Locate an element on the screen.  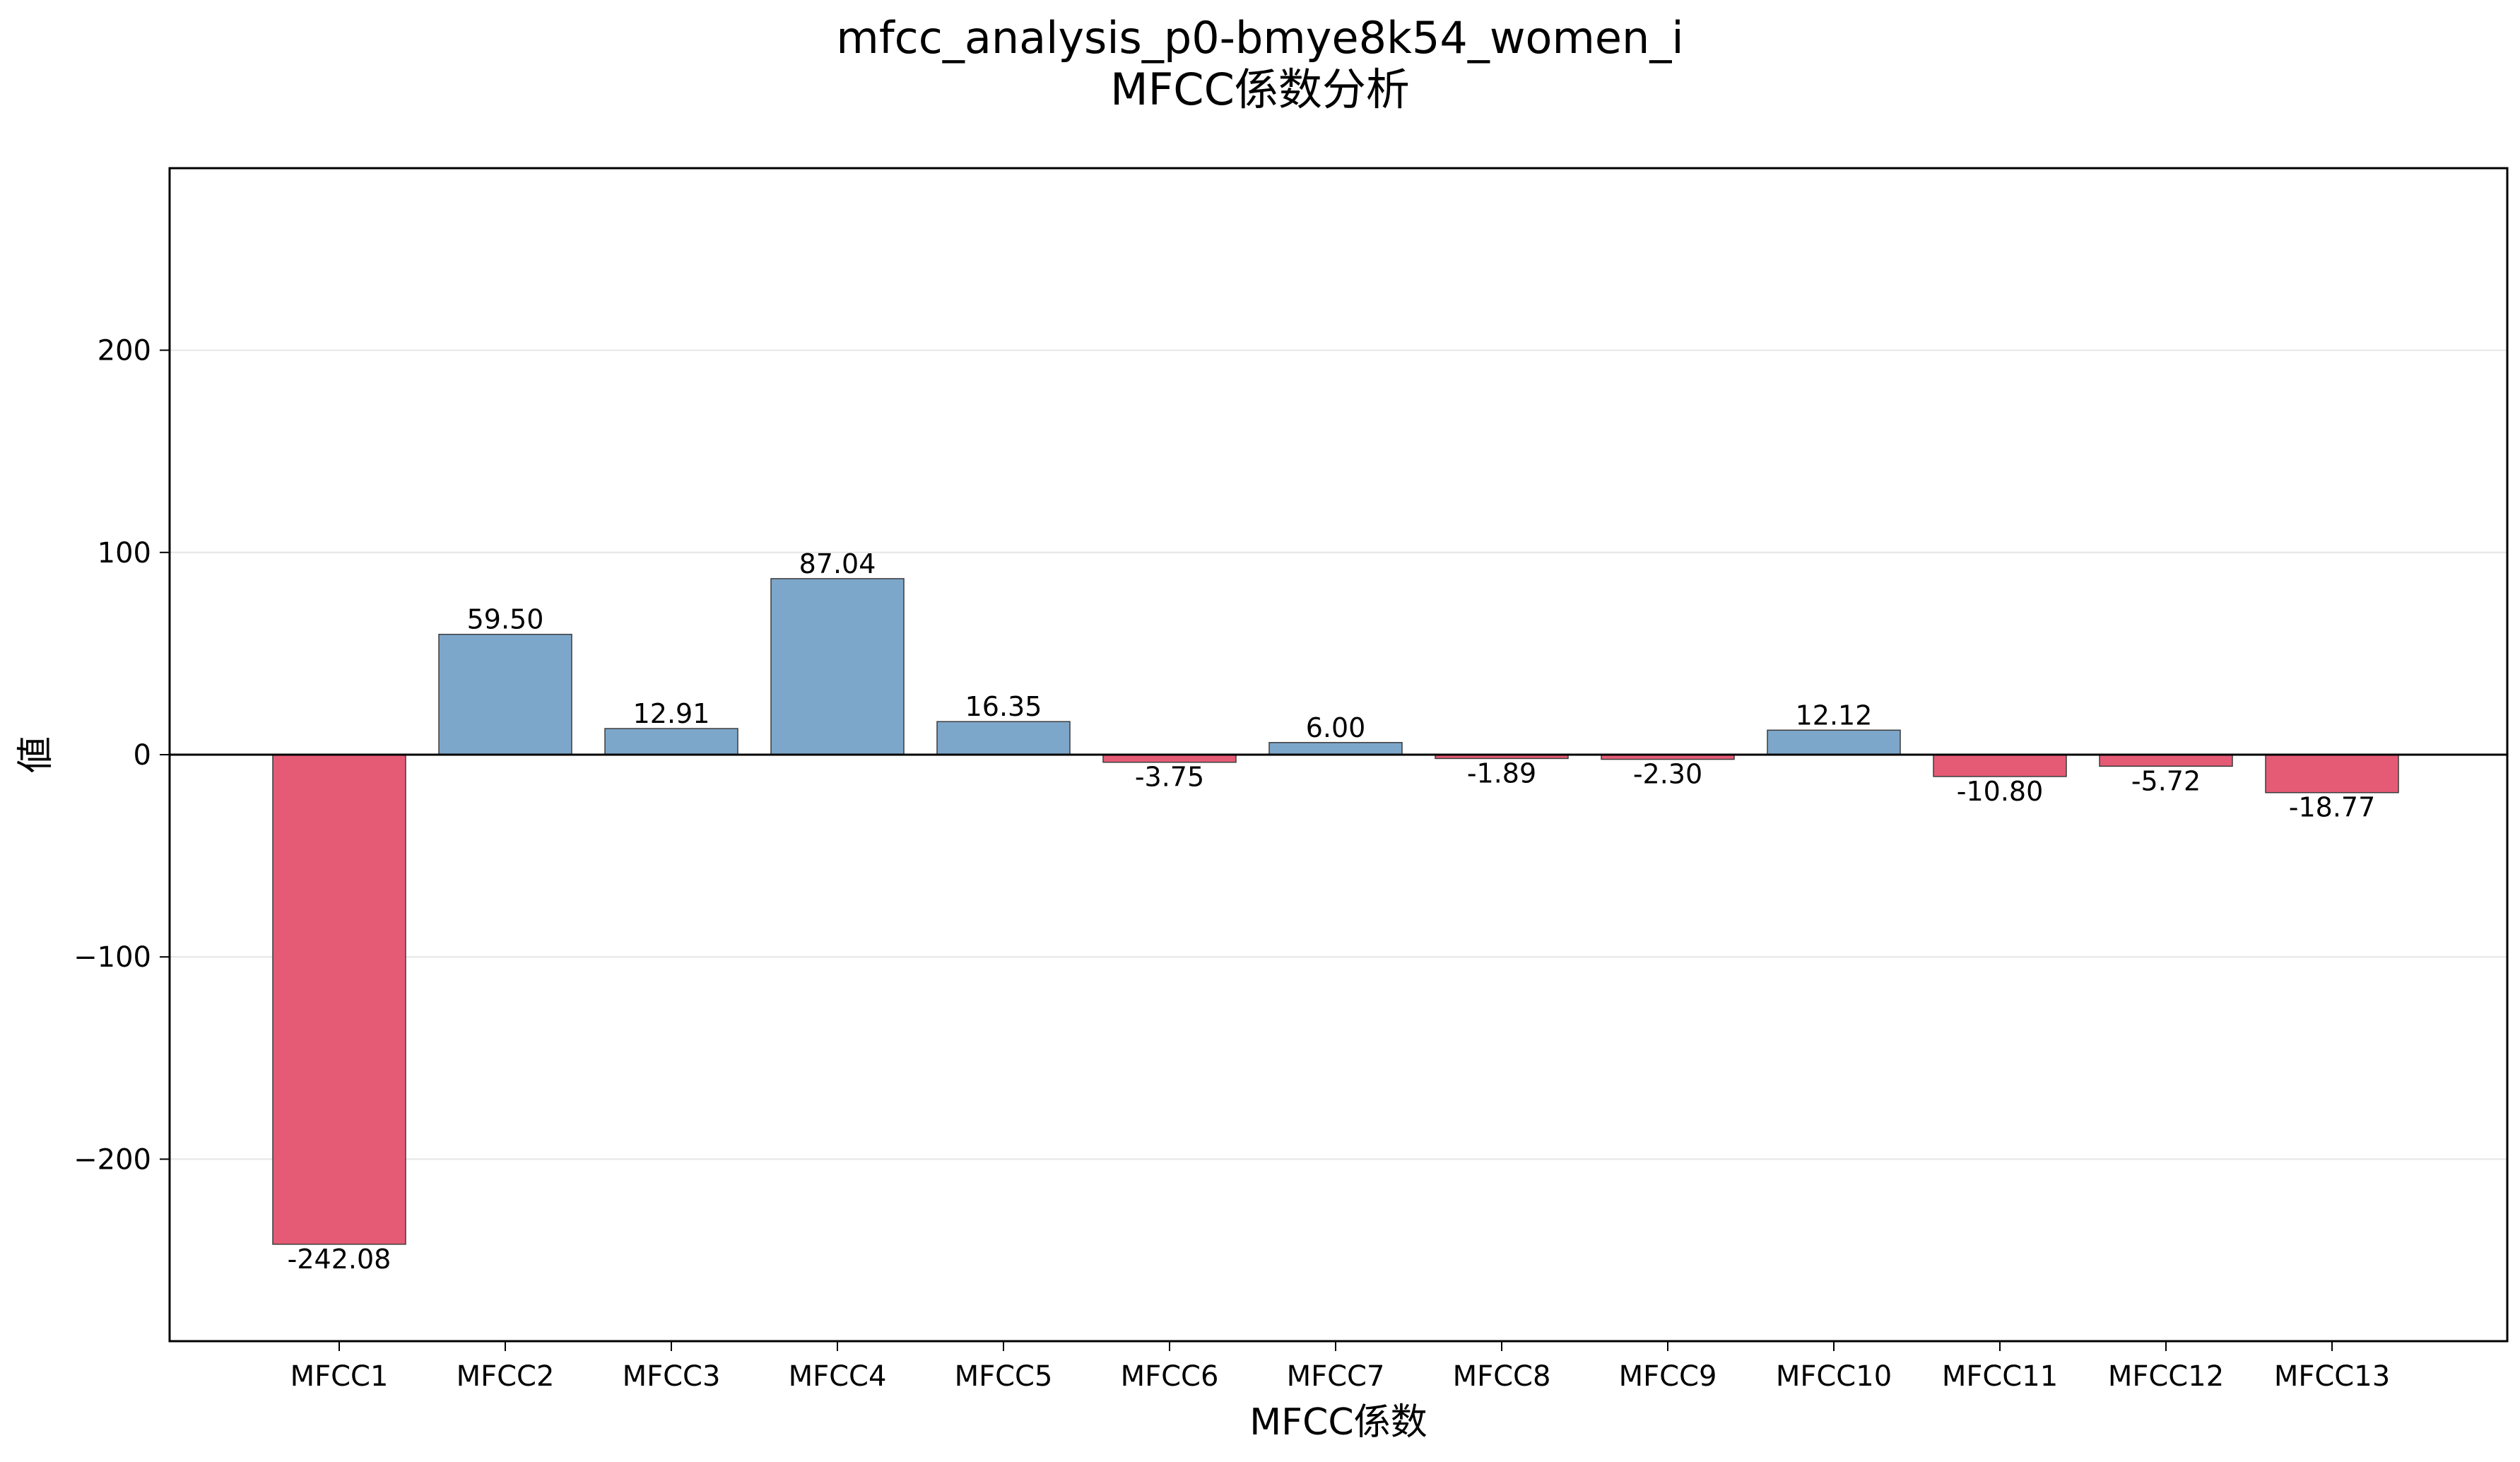
x-tick-label-mfcc6: MFCC6 is located at coordinates (1170, 1377).